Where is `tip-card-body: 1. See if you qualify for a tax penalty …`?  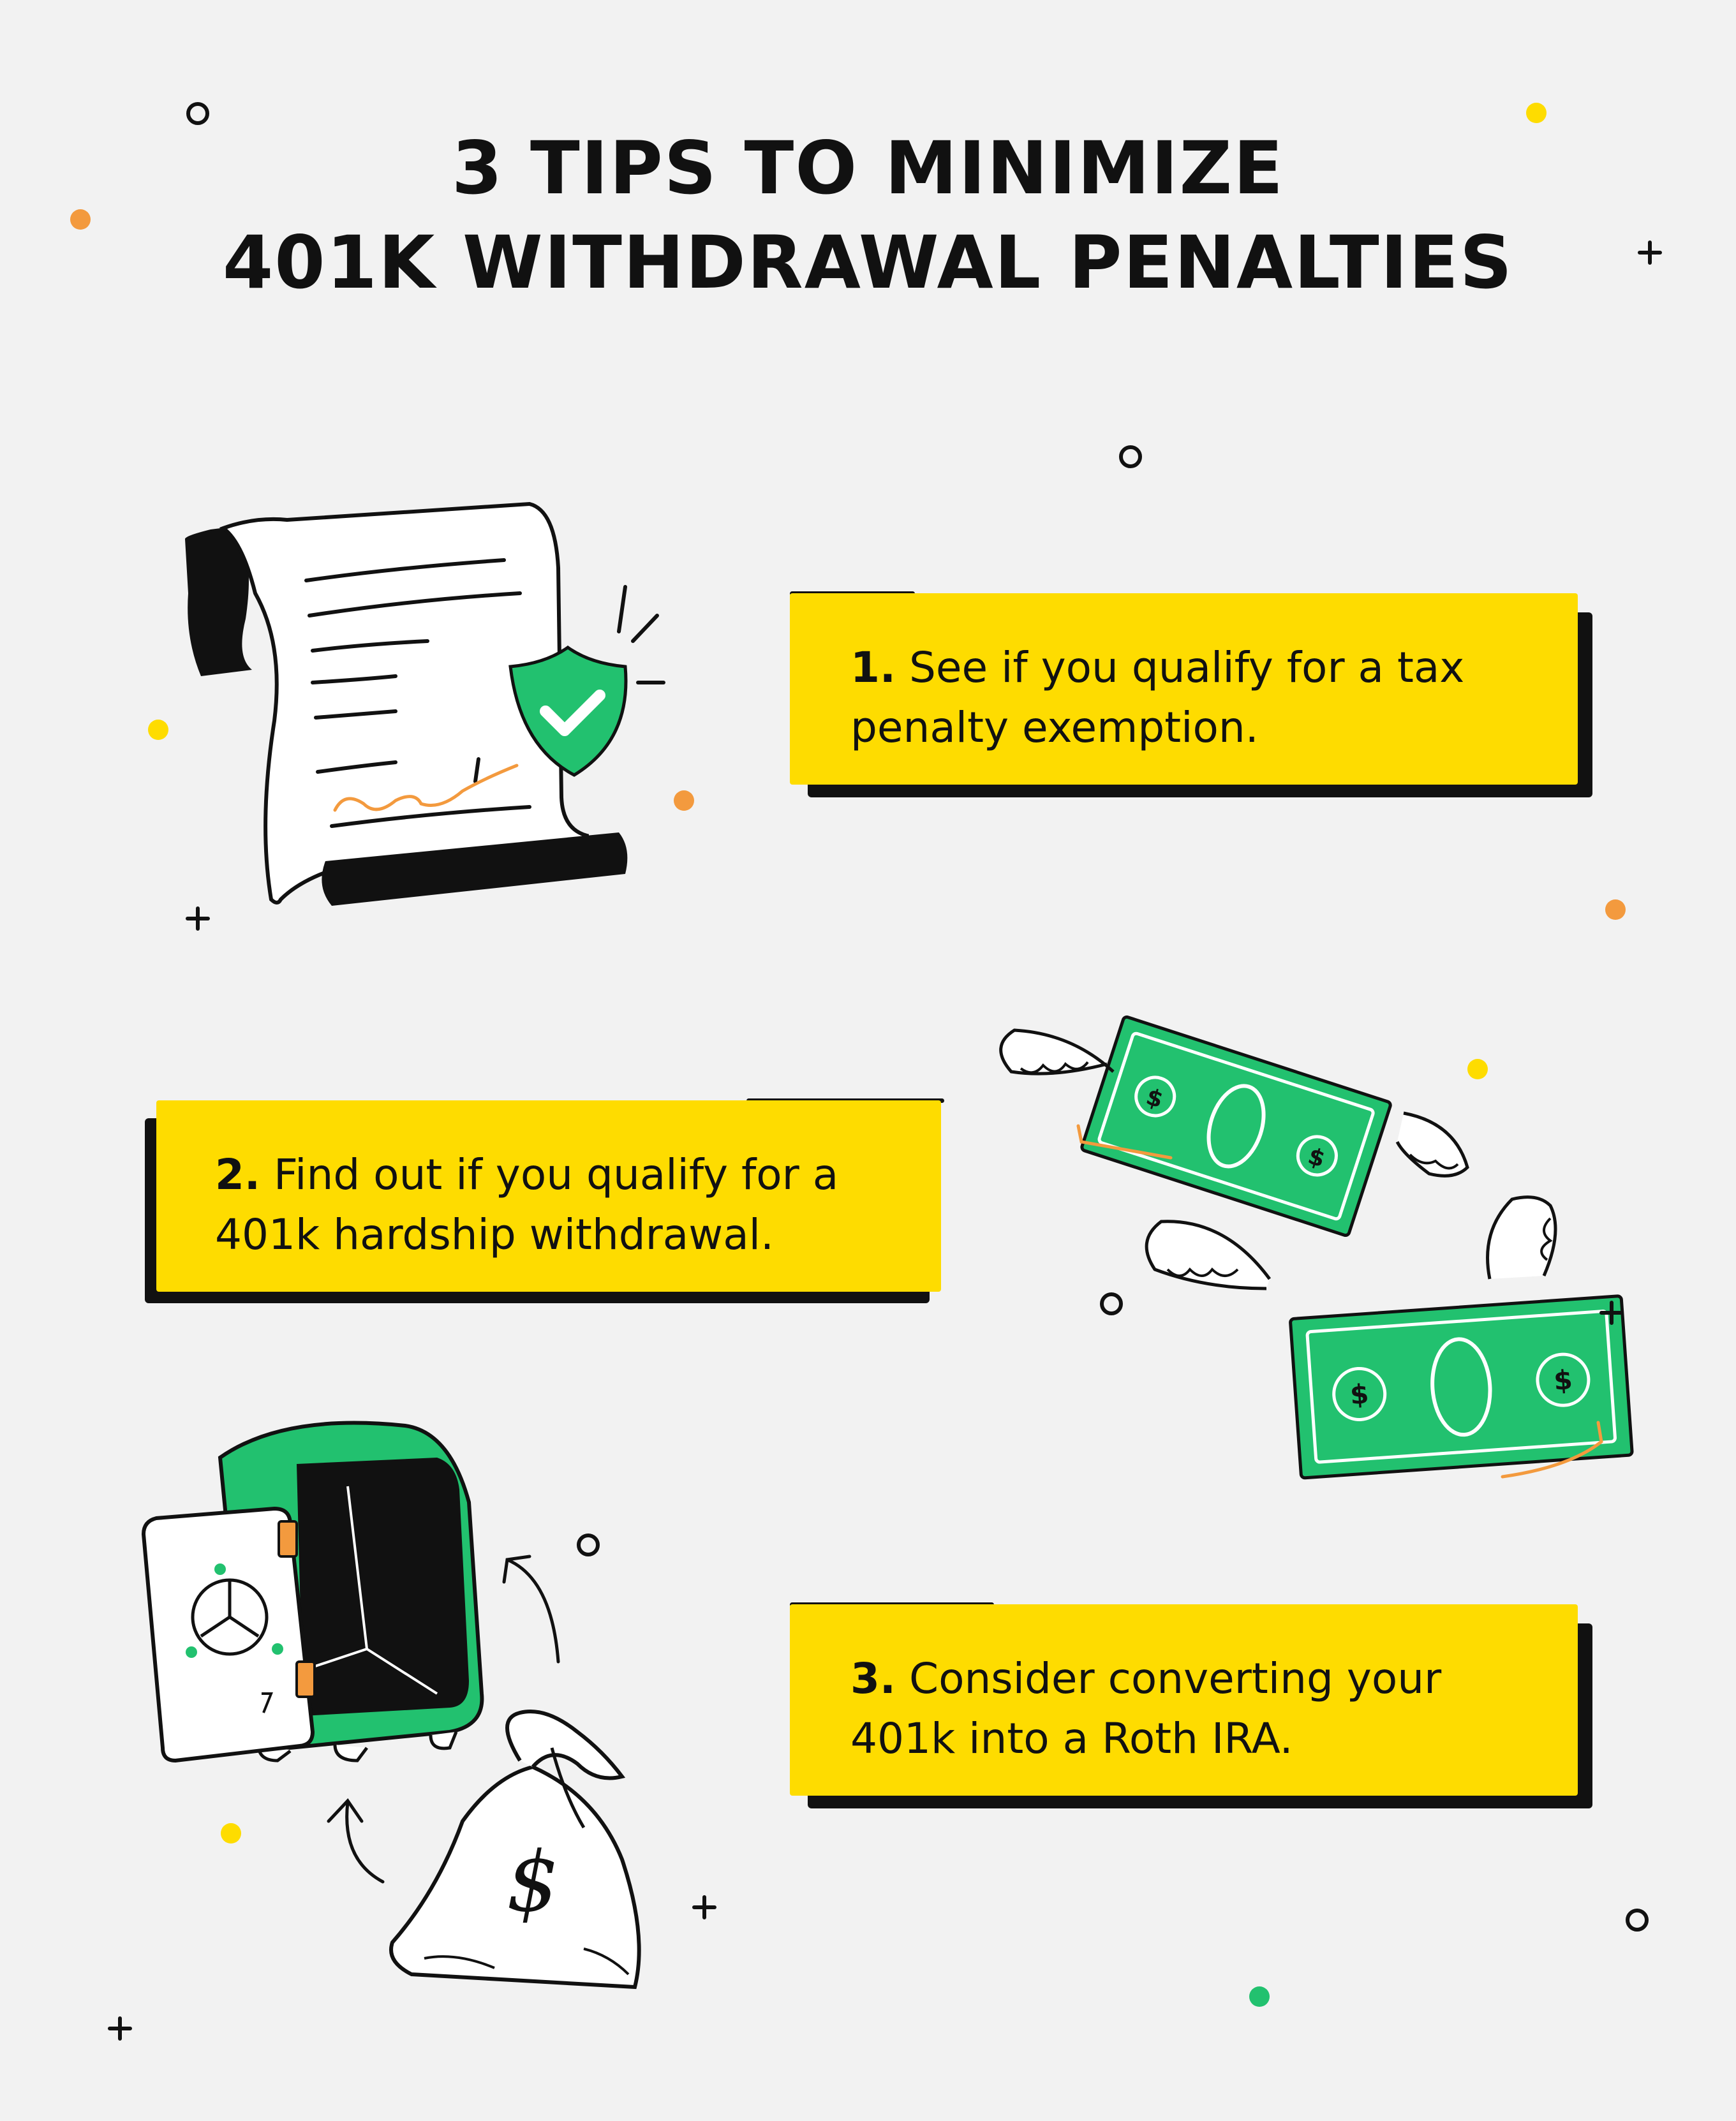
tip-card-body: 1. See if you qualify for a tax penalty … is located at coordinates (1184, 689).